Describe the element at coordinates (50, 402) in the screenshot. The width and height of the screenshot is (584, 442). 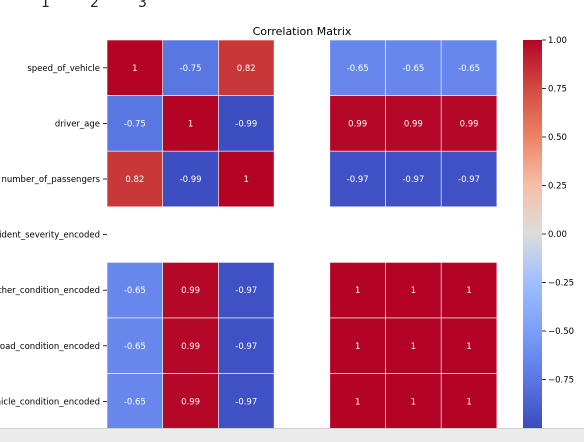
I see `row-label: vehicle_condition_encoded` at that location.